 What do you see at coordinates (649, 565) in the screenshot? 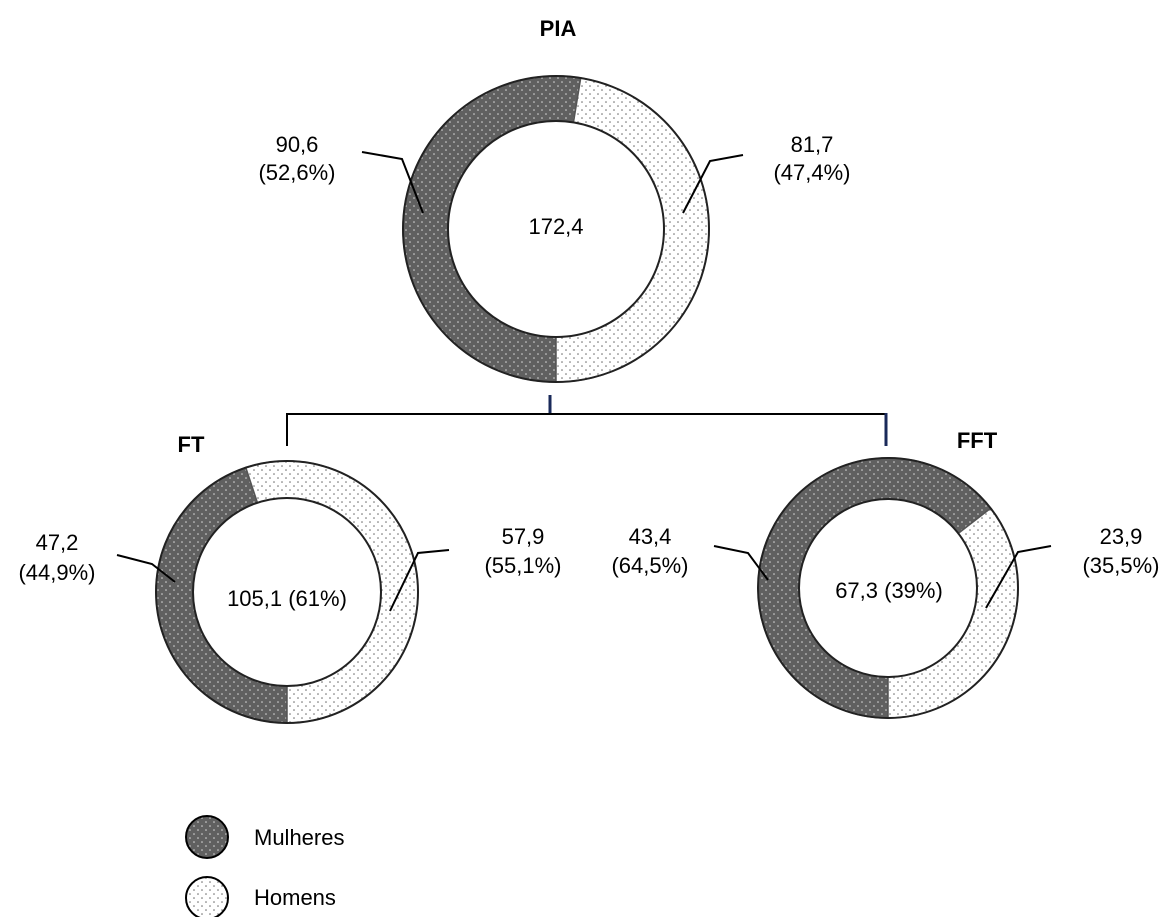
I see `donut-fft-mulheres-pct: (64,5%)` at bounding box center [649, 565].